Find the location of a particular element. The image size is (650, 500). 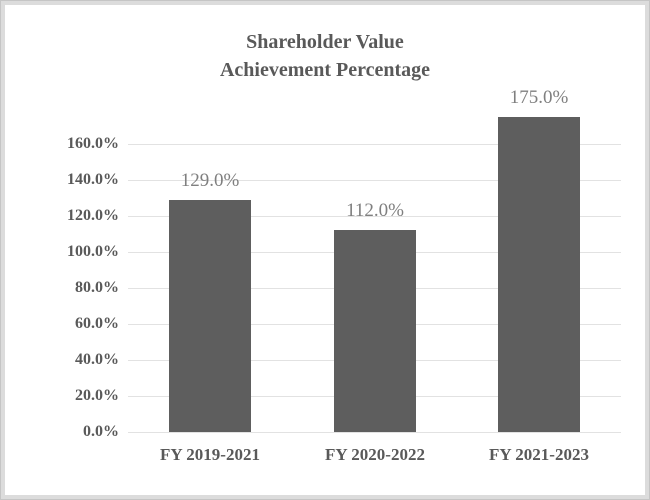

x-axis-category-label: FY 2019-2021 is located at coordinates (210, 454).